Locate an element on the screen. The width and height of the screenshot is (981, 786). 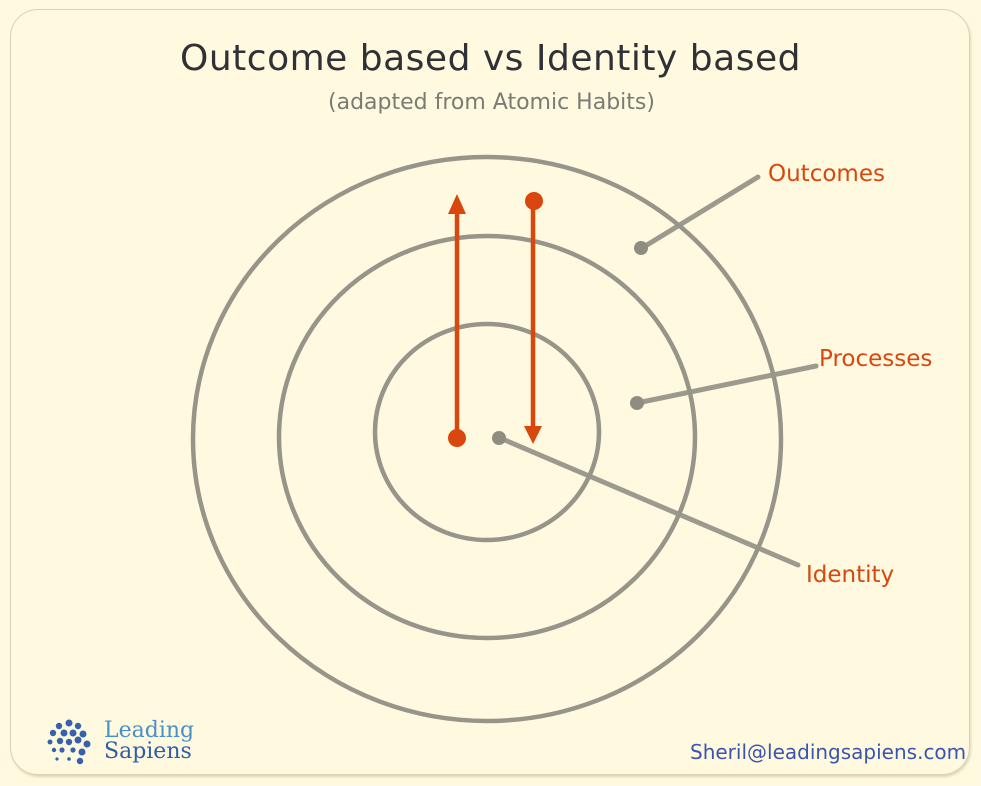
identity-ring is located at coordinates (487, 432).